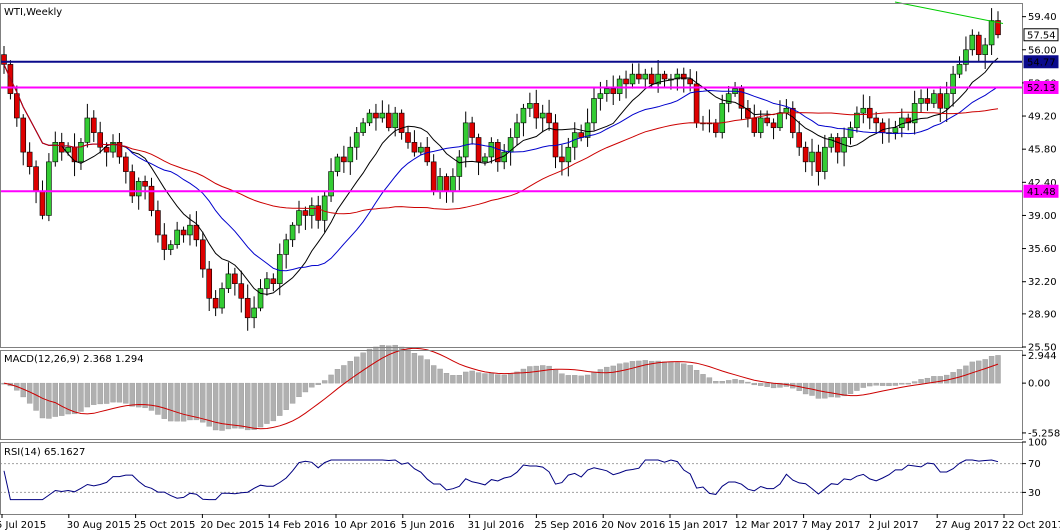  What do you see at coordinates (1041, 62) in the screenshot?
I see `price-badge-label: 54.77` at bounding box center [1041, 62].